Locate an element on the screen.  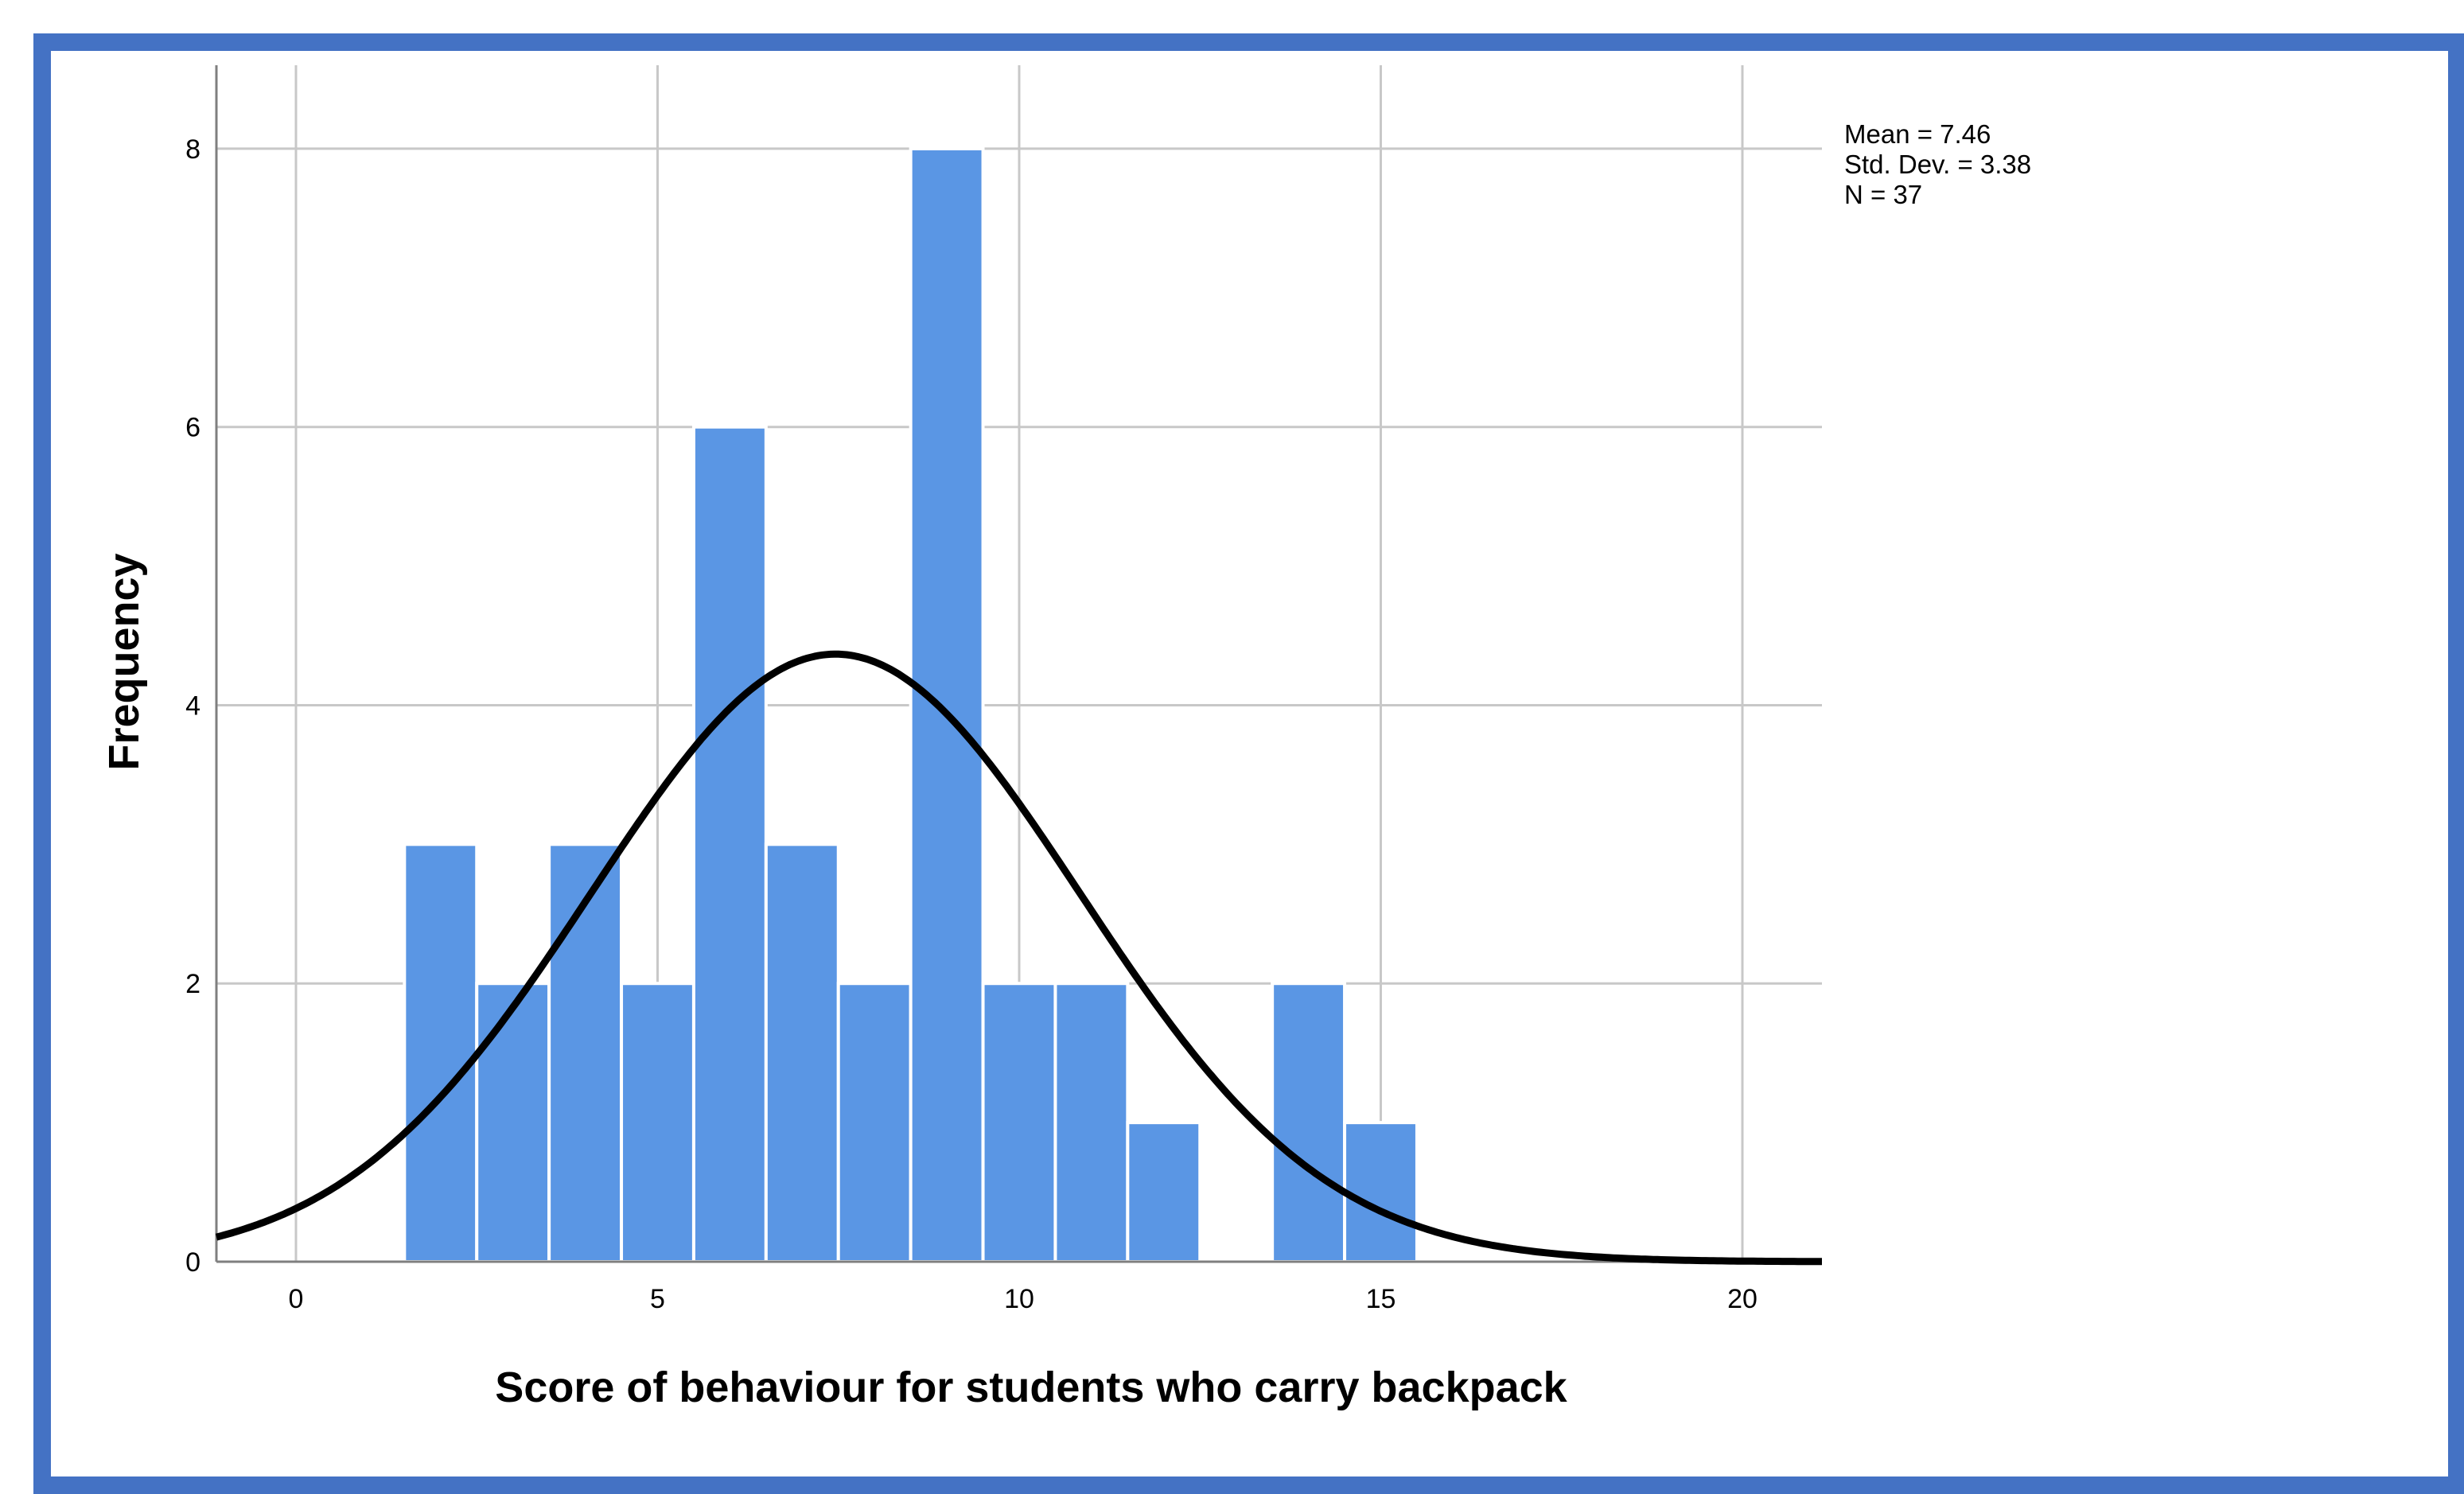
std-dev-stat: Std. Dev. = 3.38 is located at coordinates (1938, 164).